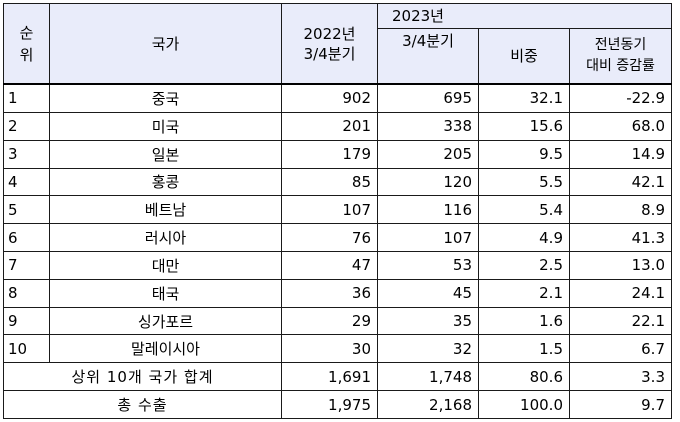  Describe the element at coordinates (165, 237) in the screenshot. I see `cell-country: 러시아` at that location.